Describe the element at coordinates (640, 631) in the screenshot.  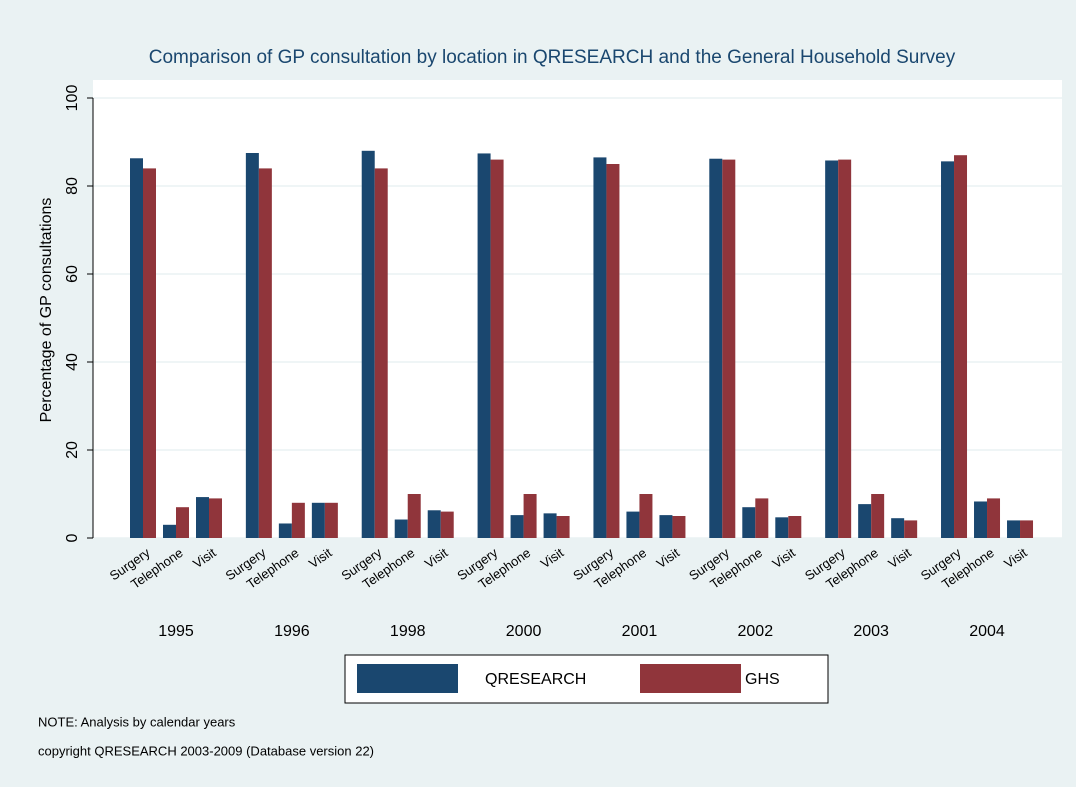
I see `group-label: 2001` at that location.